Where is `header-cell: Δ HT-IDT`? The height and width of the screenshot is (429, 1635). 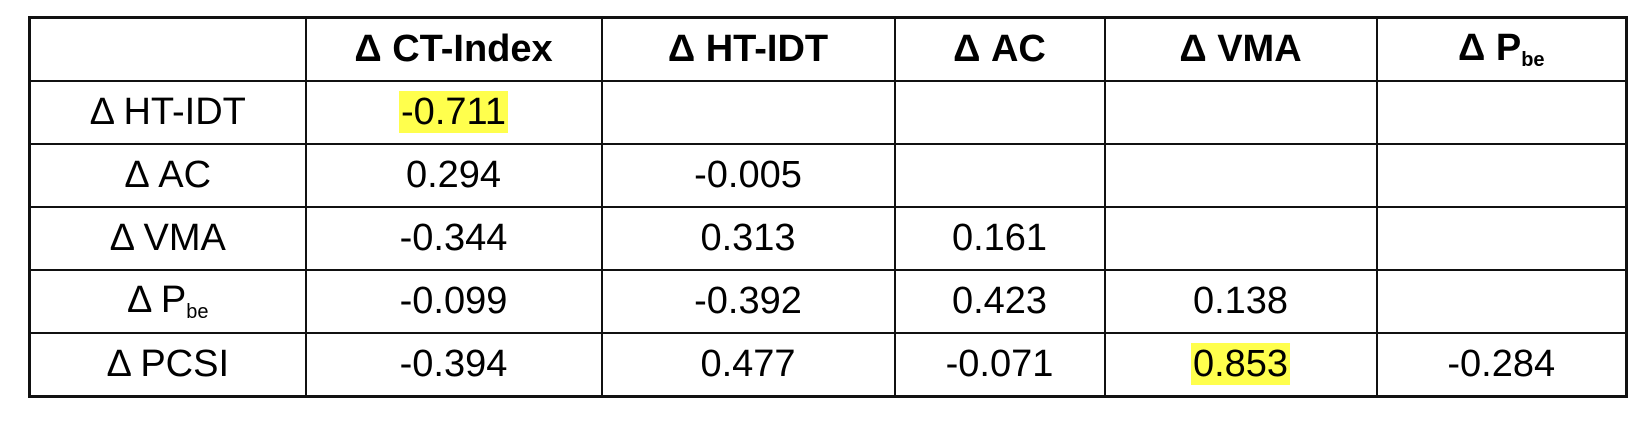
header-cell: Δ HT-IDT is located at coordinates (748, 49).